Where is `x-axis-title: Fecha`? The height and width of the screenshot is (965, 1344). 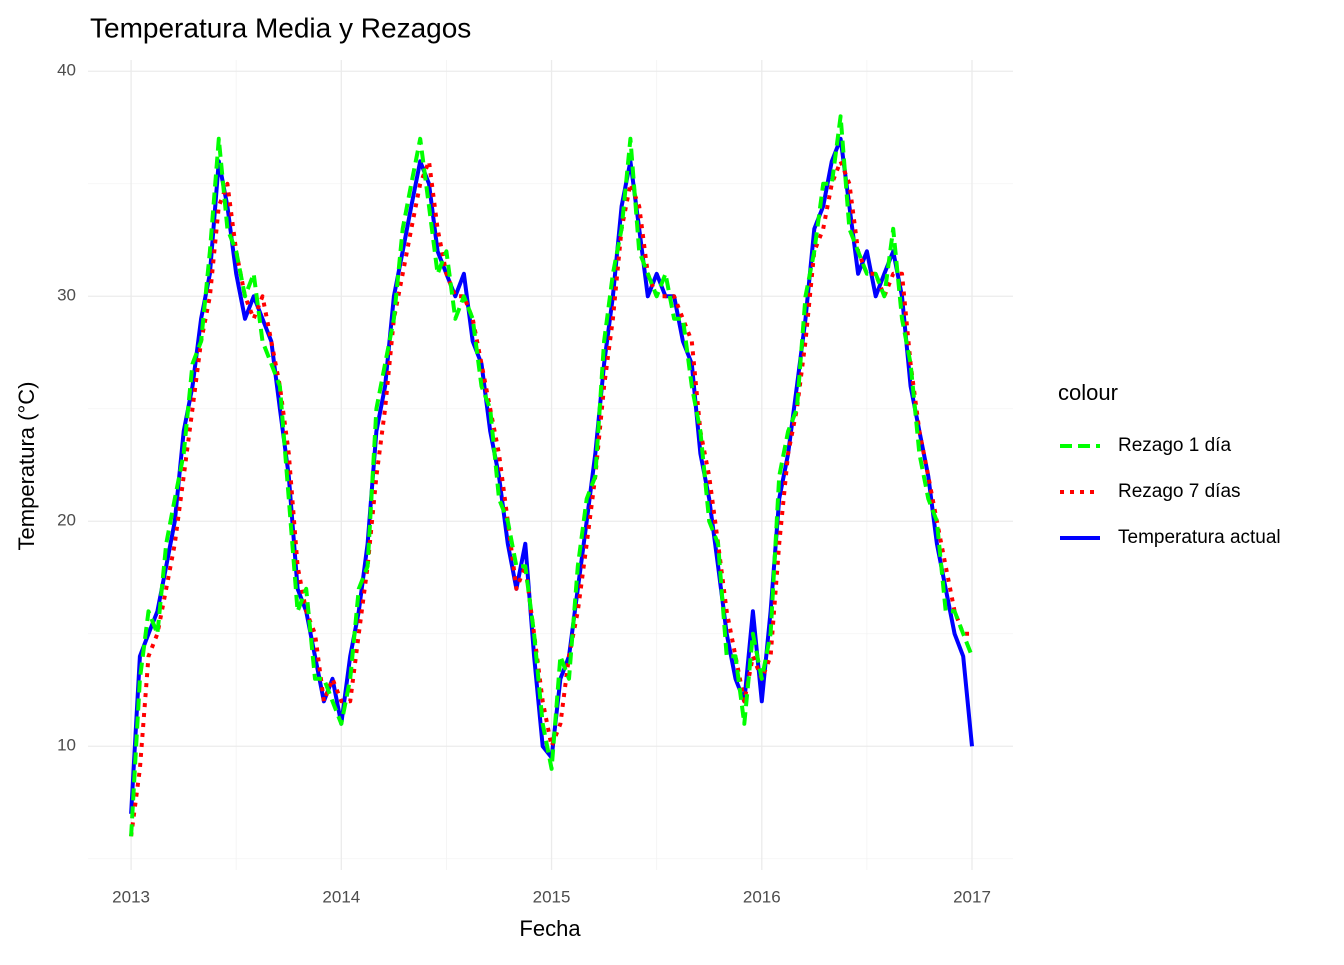 x-axis-title: Fecha is located at coordinates (550, 928).